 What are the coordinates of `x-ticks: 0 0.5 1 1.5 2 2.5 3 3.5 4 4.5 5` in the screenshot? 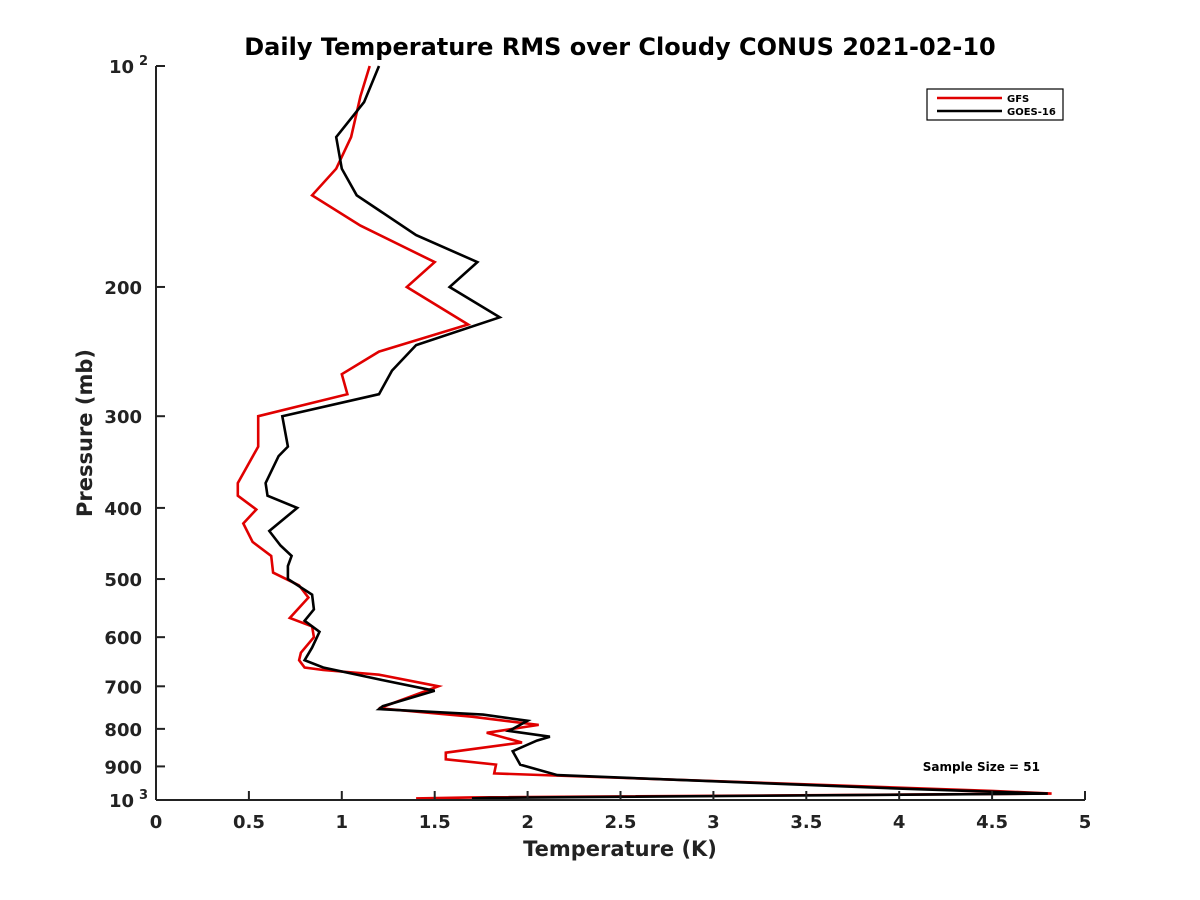 It's located at (621, 812).